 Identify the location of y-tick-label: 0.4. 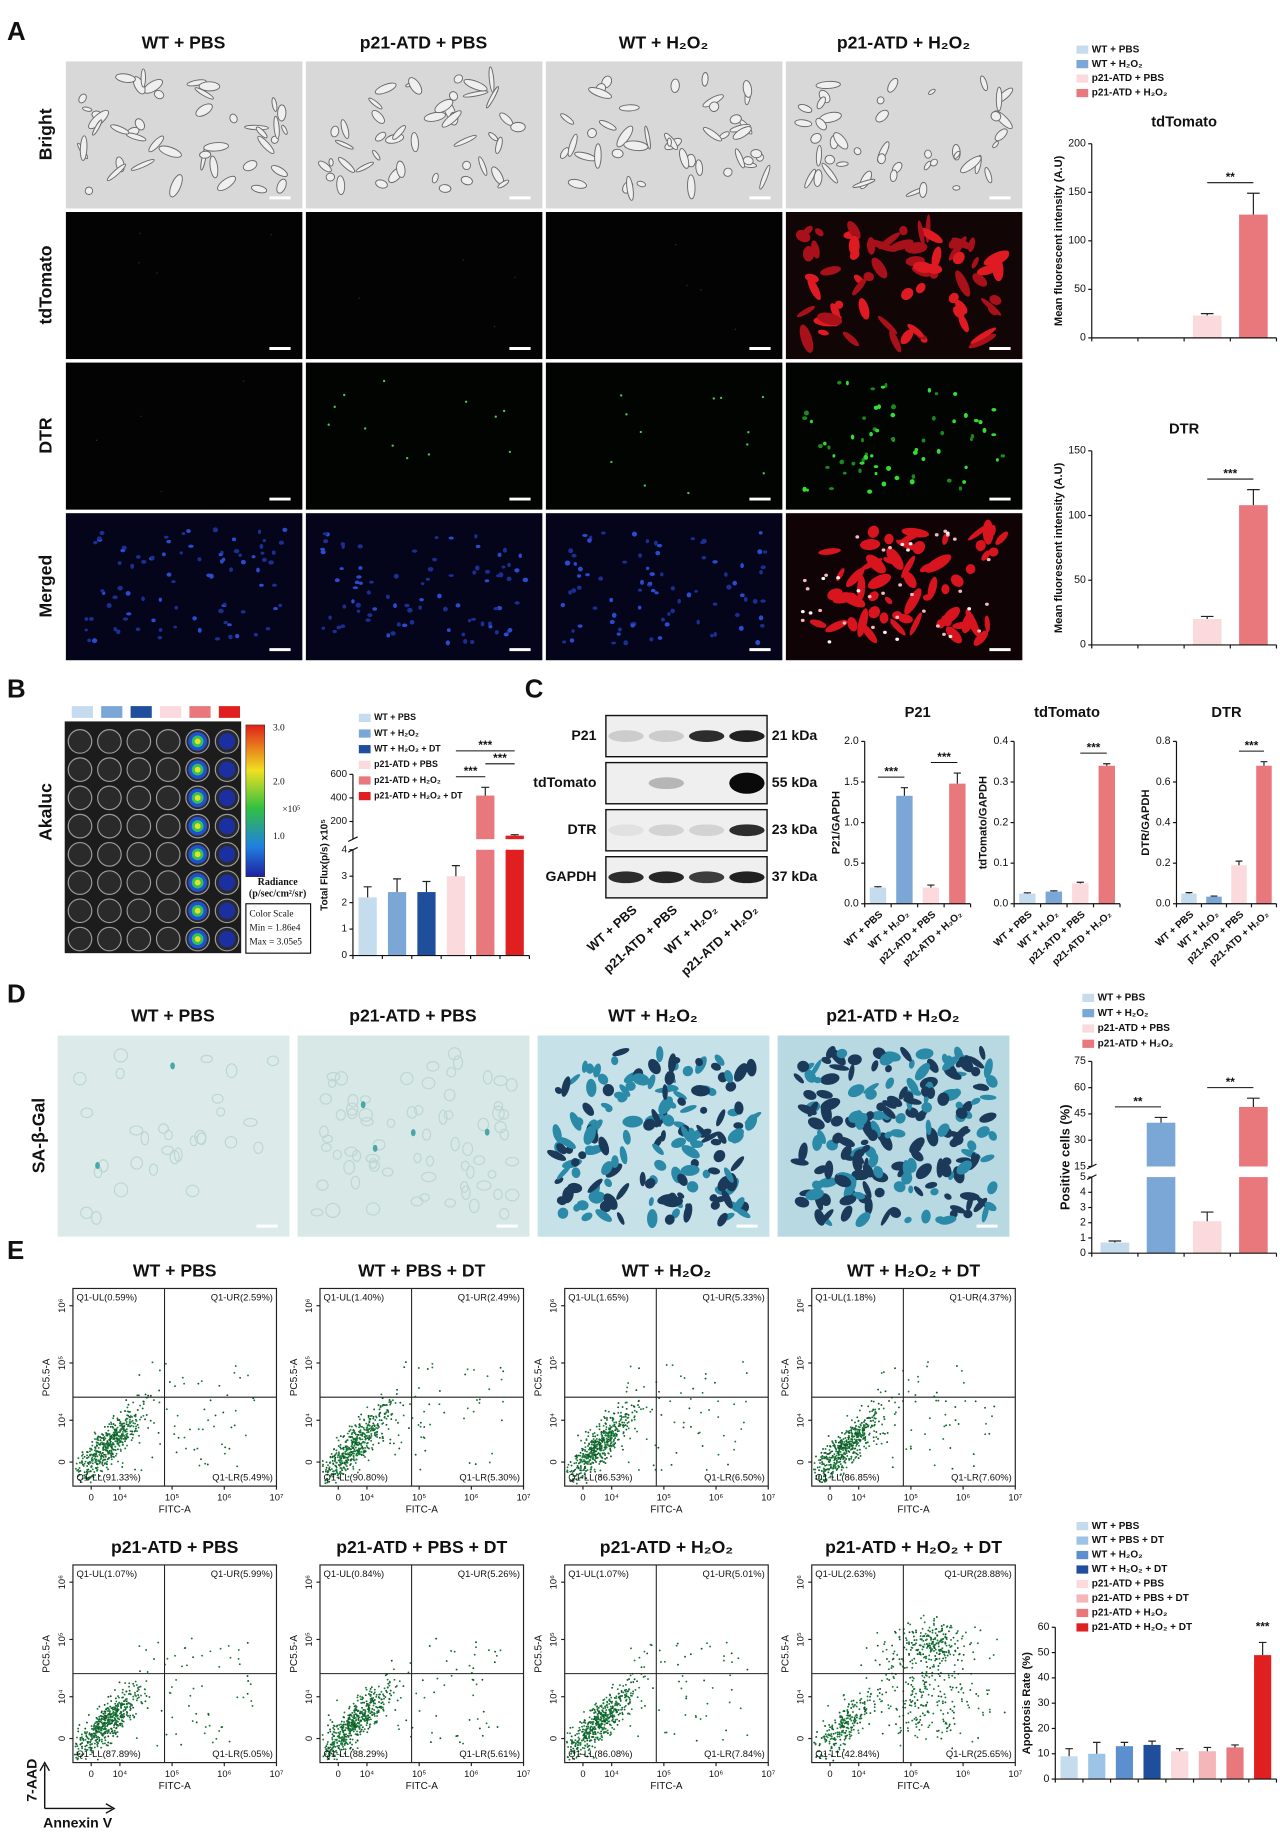
(1163, 822).